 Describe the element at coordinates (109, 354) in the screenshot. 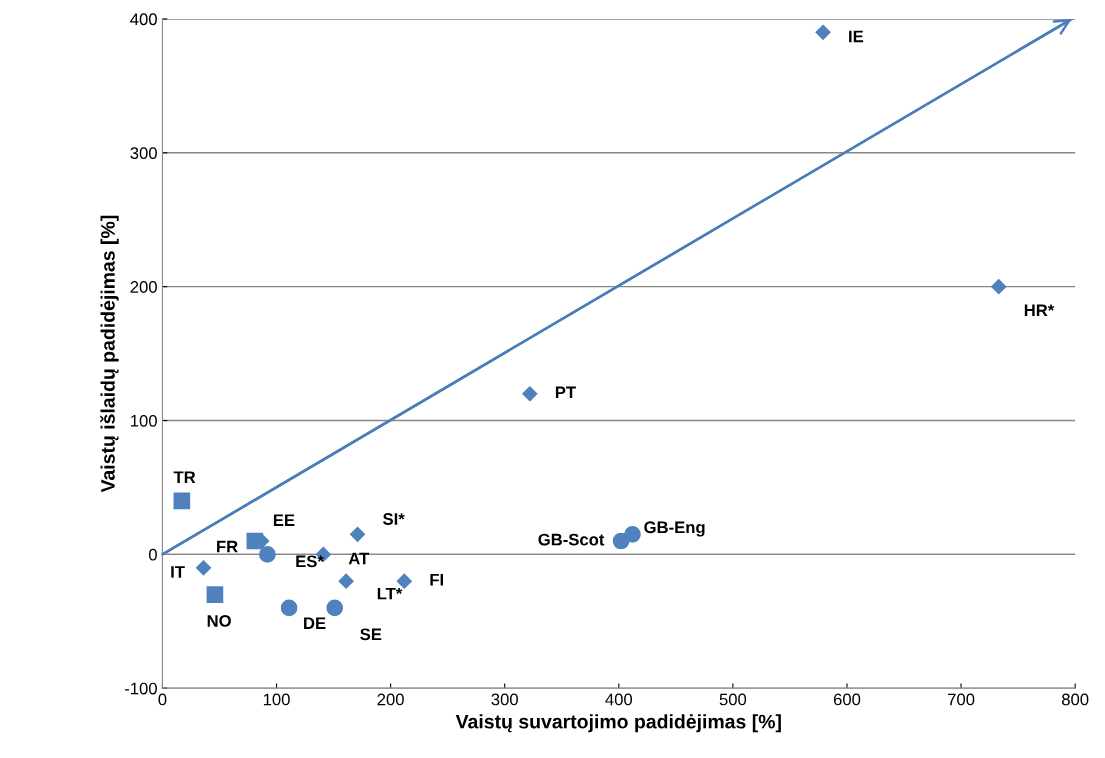

I see `y-axis-title: Vaistų išlaidų padidėjimas [%]` at that location.